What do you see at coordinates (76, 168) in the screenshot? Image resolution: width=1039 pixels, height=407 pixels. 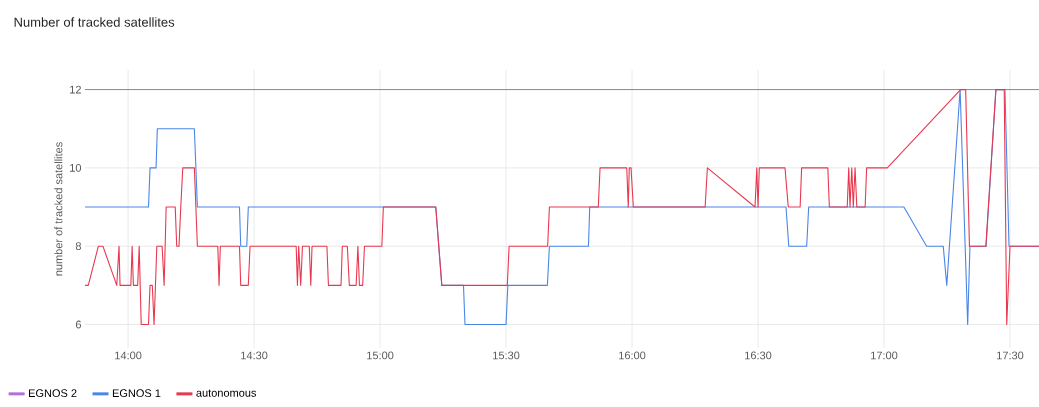 I see `y-tick-label: 10` at bounding box center [76, 168].